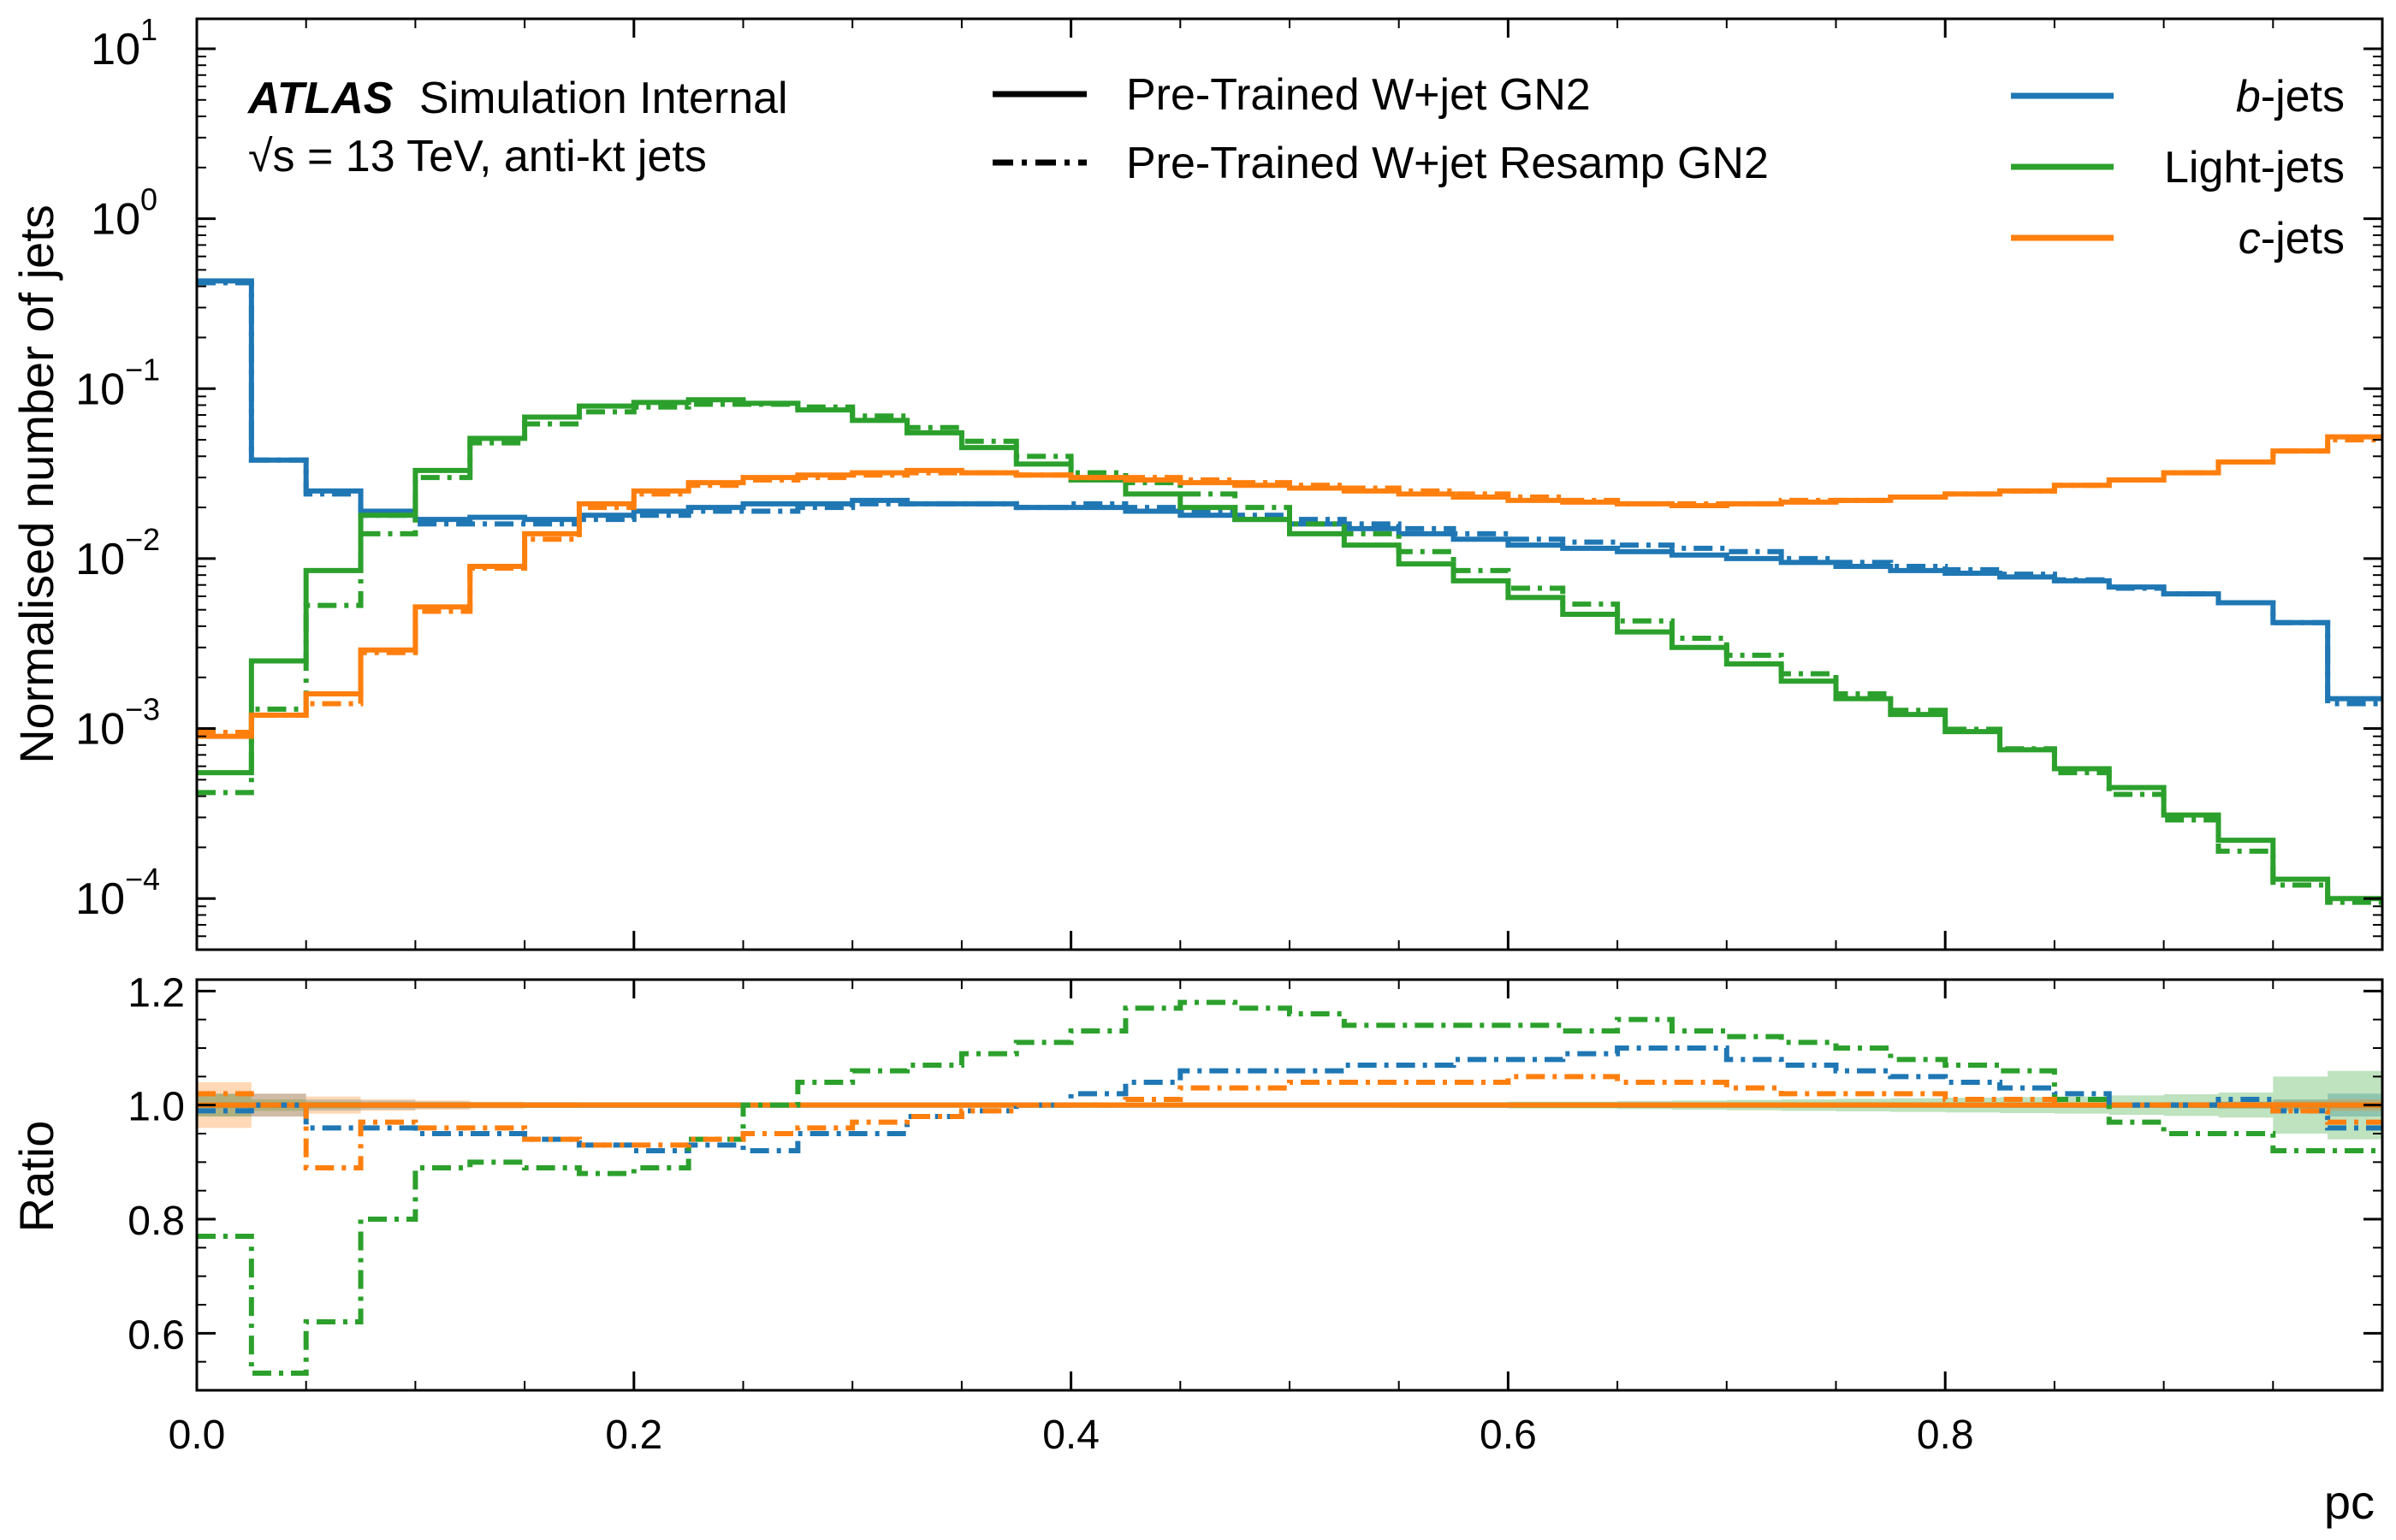  What do you see at coordinates (156, 1107) in the screenshot?
I see `ratio-y-tick-label: 1.0` at bounding box center [156, 1107].